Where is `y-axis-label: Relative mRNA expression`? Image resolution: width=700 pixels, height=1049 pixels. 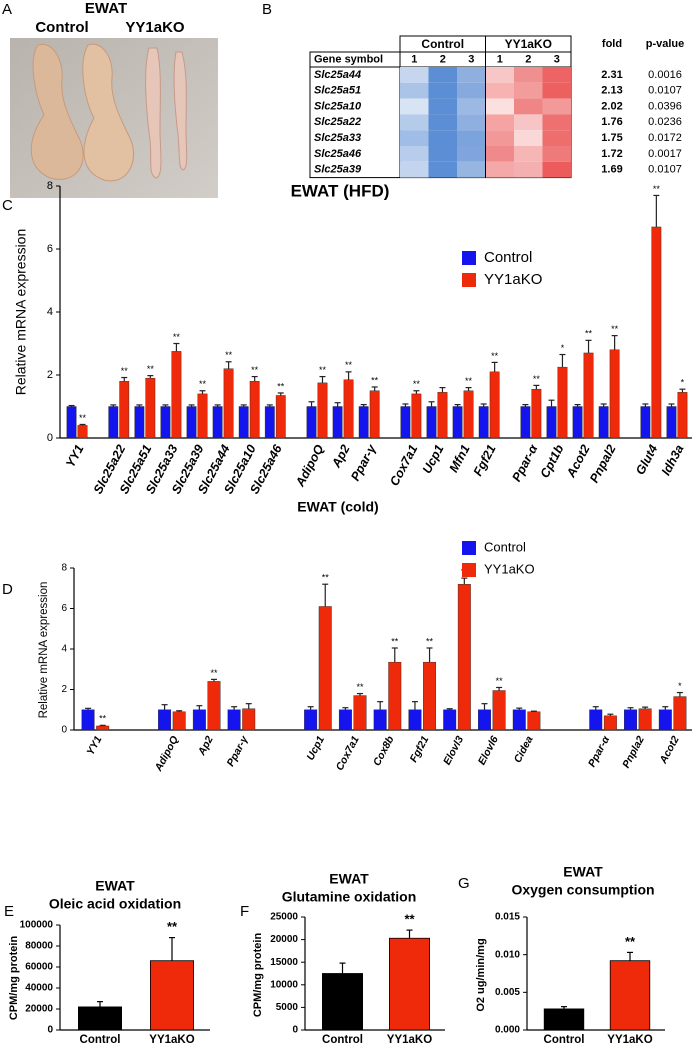 y-axis-label: Relative mRNA expression is located at coordinates (44, 650).